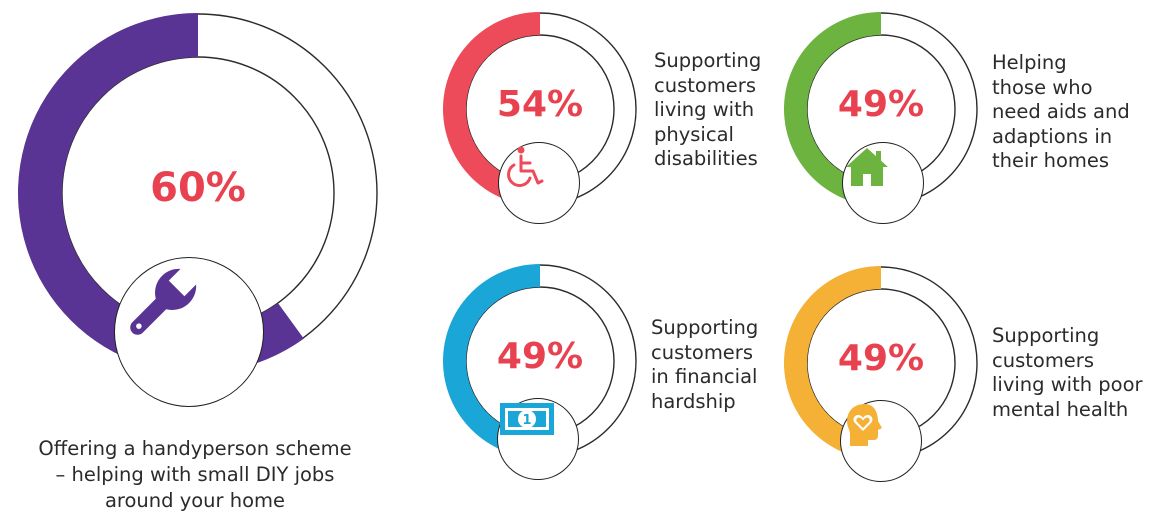 The width and height of the screenshot is (1155, 519). Describe the element at coordinates (525, 166) in the screenshot. I see `wheelchair-icon` at that location.